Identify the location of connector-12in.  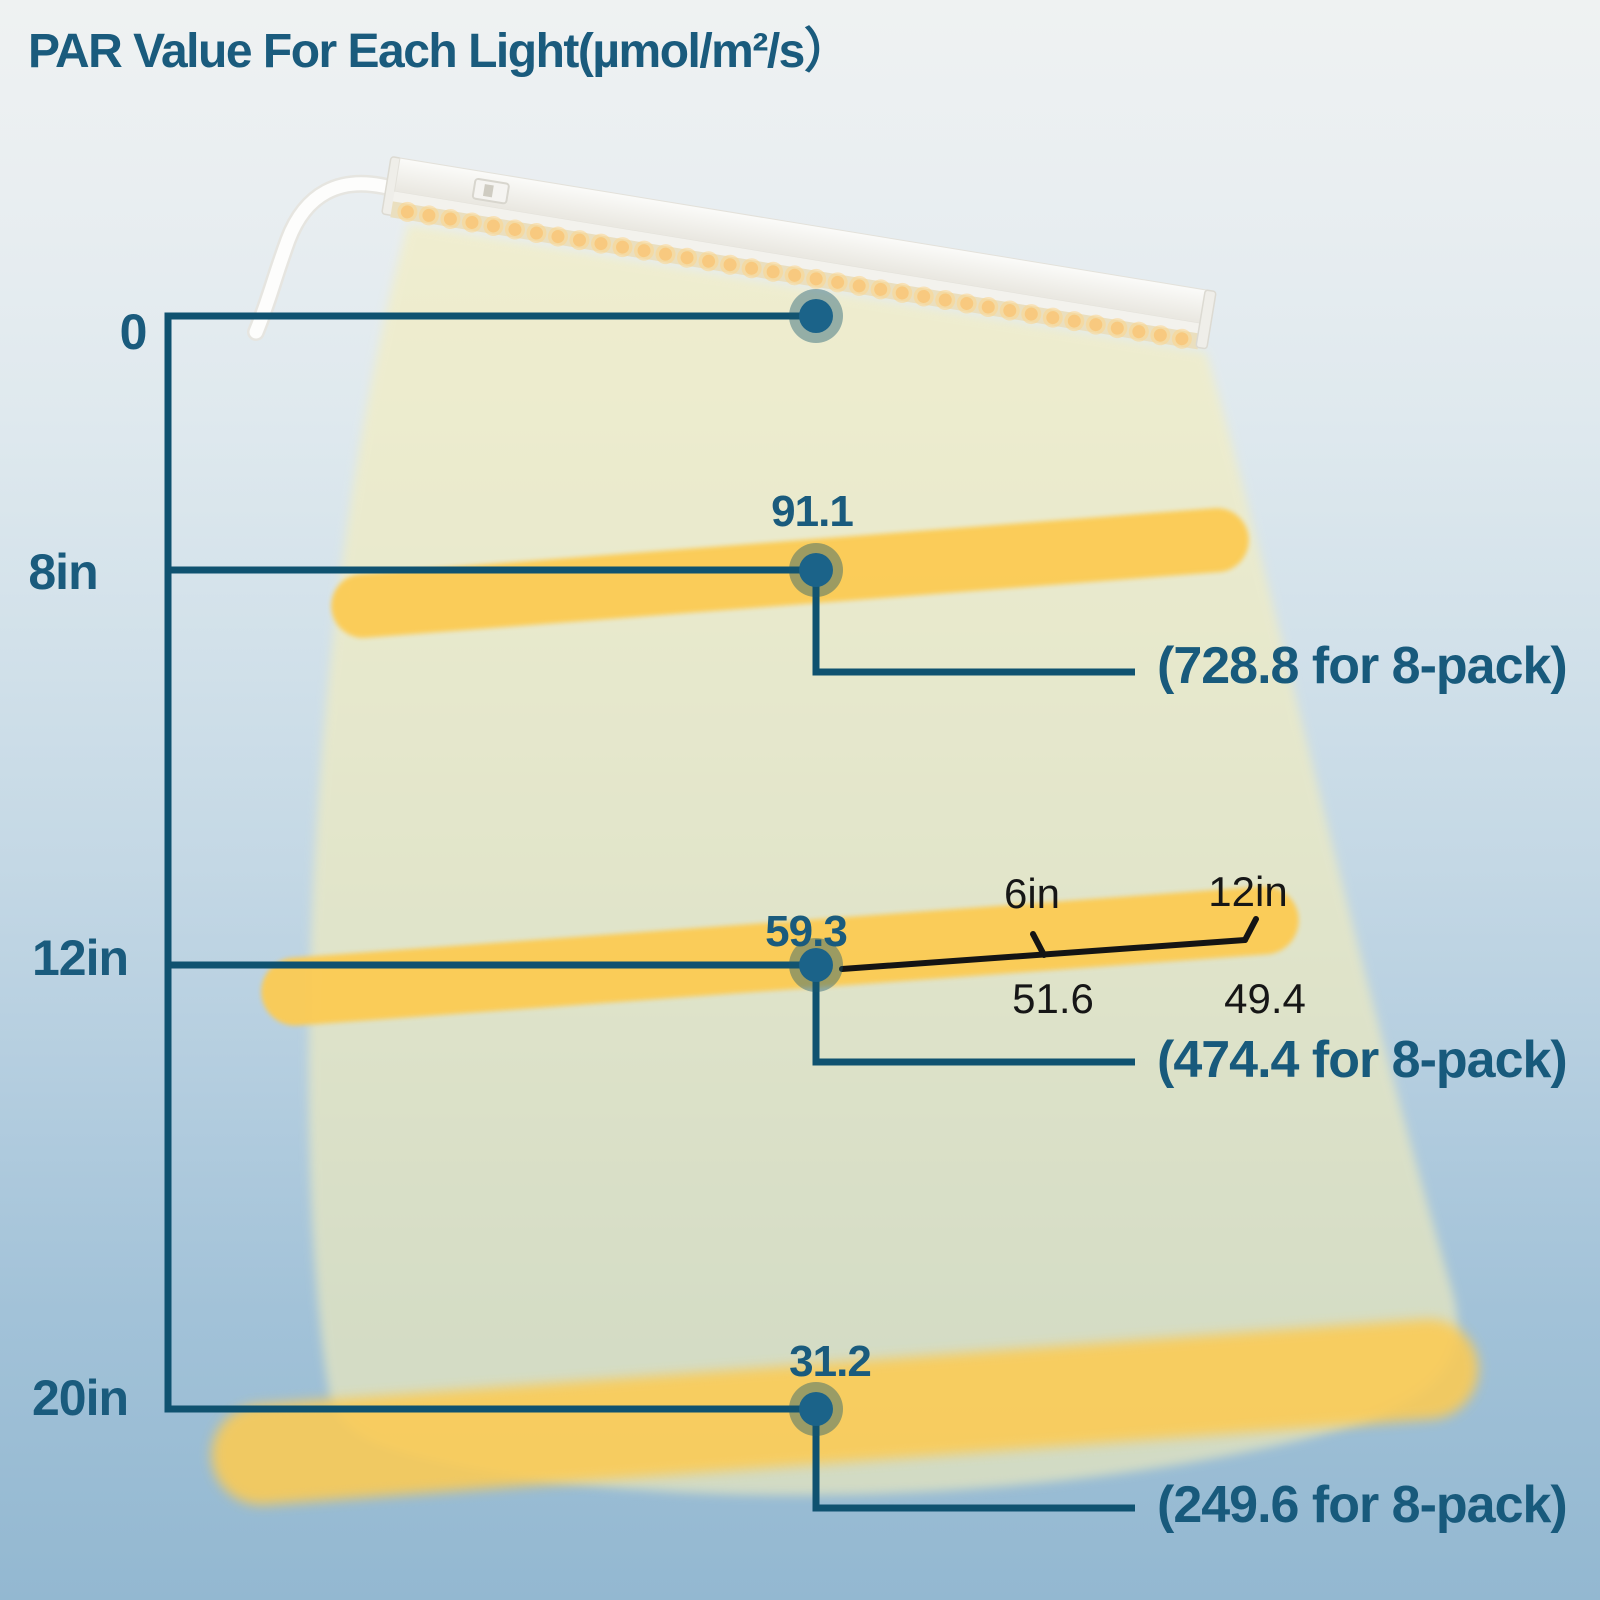
(973, 1015).